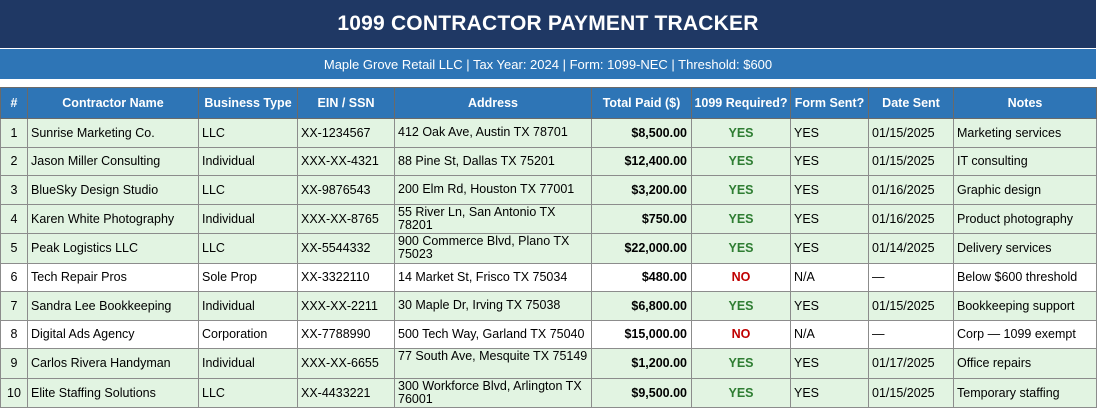  Describe the element at coordinates (14, 392) in the screenshot. I see `cell-number: 10` at that location.